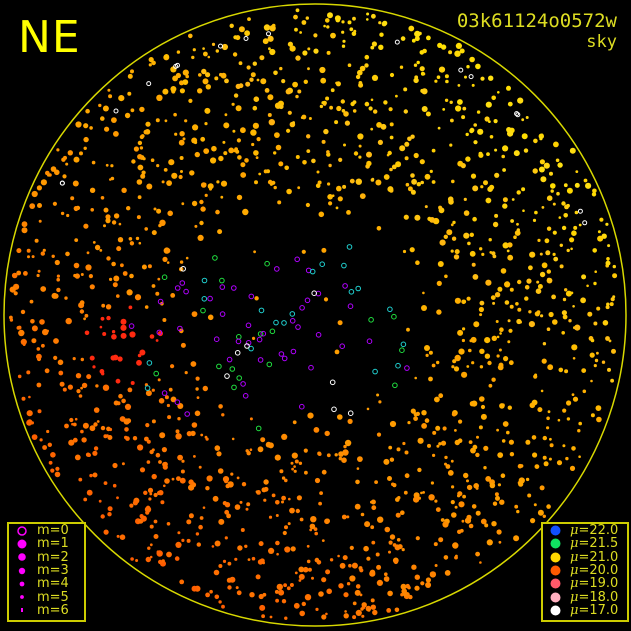 The height and width of the screenshot is (631, 631). I want to click on dot-icon, so click(22, 571).